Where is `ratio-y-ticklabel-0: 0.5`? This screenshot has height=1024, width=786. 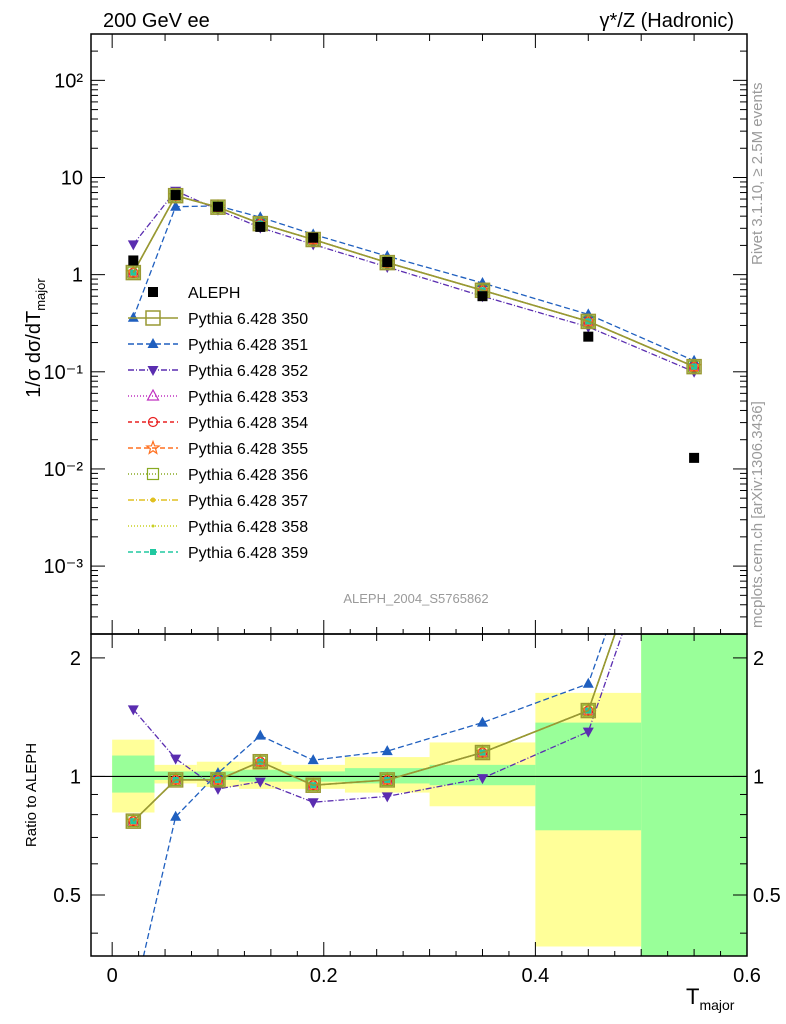 ratio-y-ticklabel-0: 0.5 is located at coordinates (67, 896).